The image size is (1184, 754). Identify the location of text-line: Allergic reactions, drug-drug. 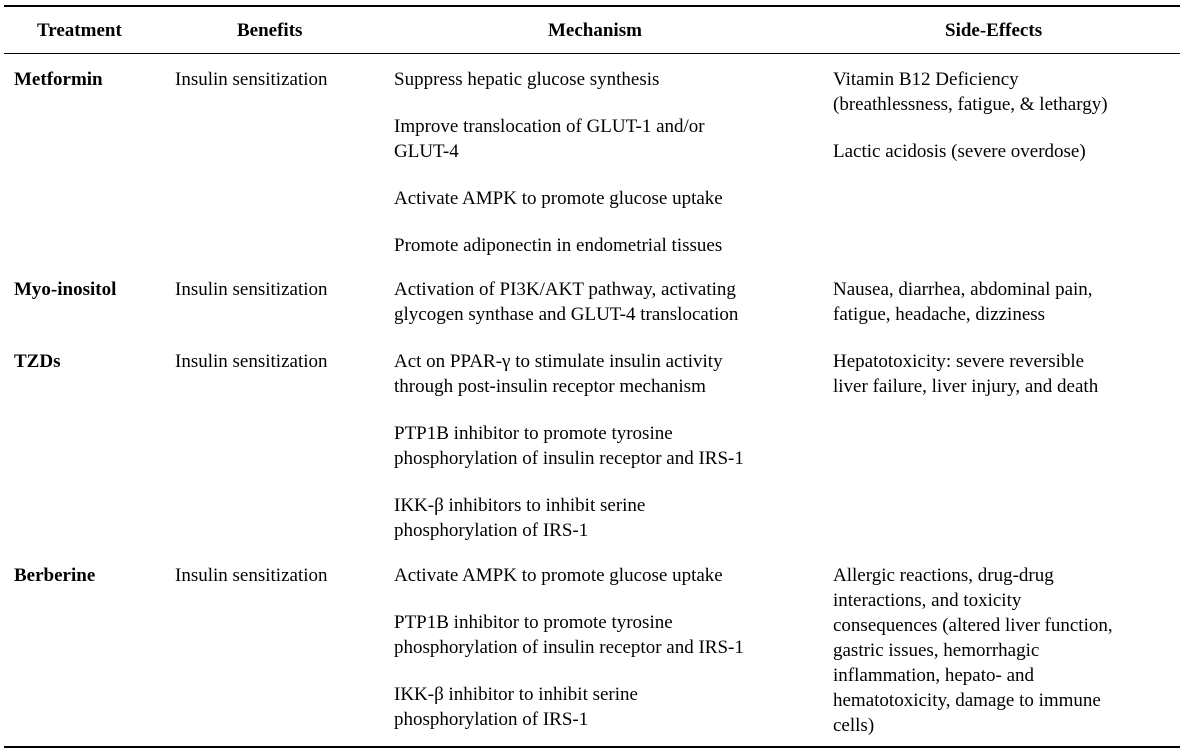
(943, 575).